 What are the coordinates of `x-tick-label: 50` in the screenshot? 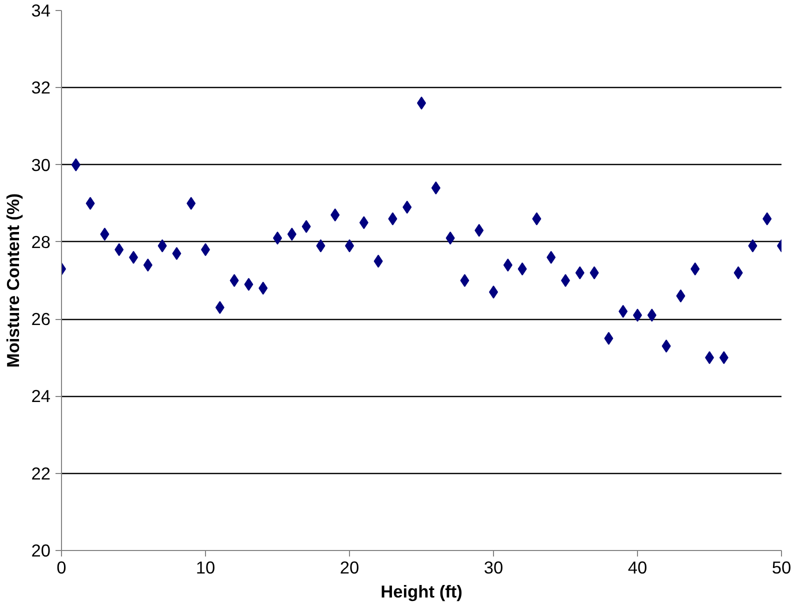 It's located at (782, 568).